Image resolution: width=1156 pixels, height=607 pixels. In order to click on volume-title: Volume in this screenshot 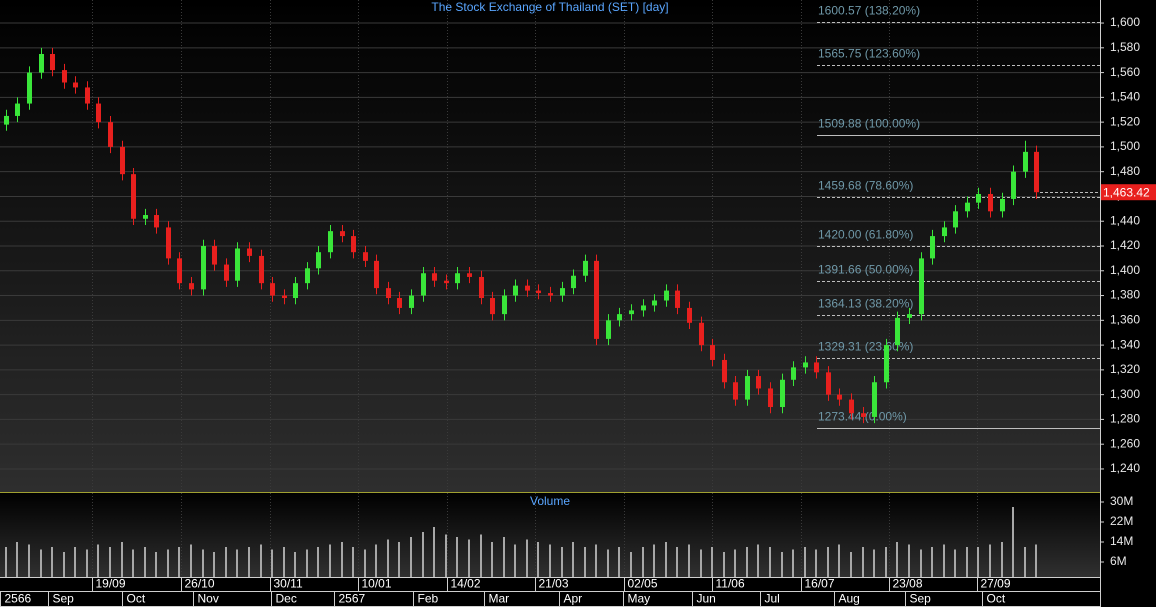, I will do `click(550, 501)`.